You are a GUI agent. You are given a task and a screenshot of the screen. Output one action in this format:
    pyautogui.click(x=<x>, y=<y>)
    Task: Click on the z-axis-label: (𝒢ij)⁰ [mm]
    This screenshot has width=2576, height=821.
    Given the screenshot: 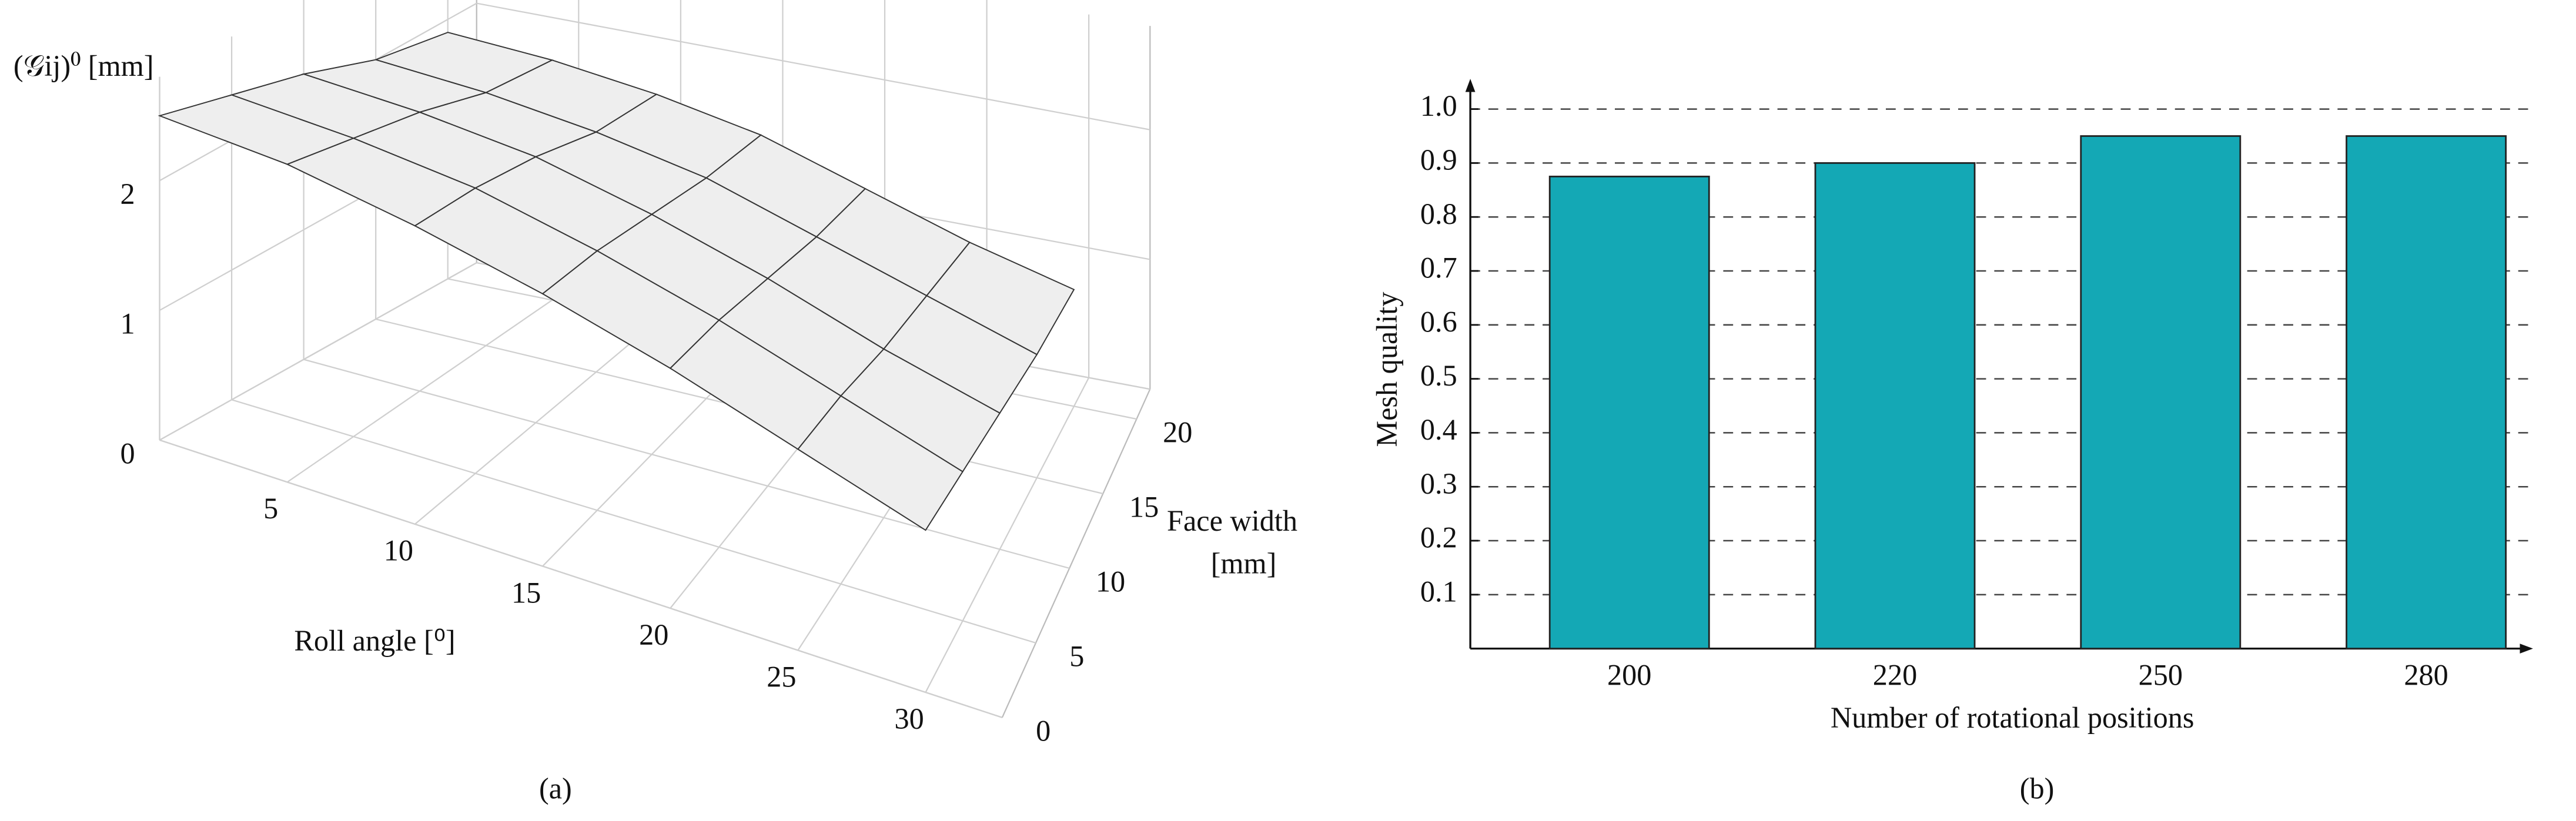 What is the action you would take?
    pyautogui.click(x=84, y=65)
    